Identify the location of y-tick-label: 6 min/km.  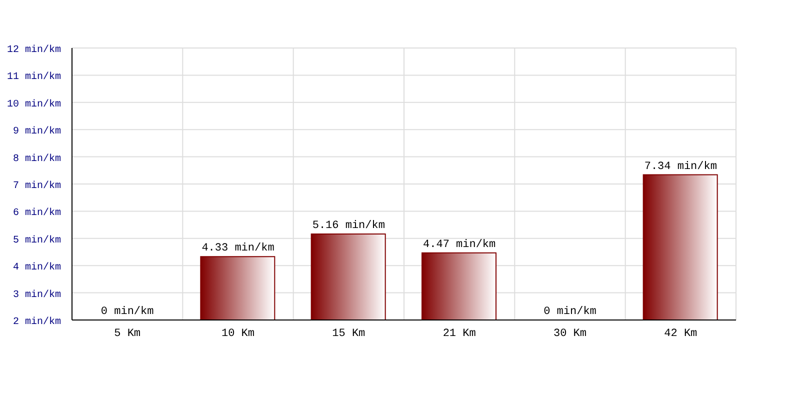
(36, 213).